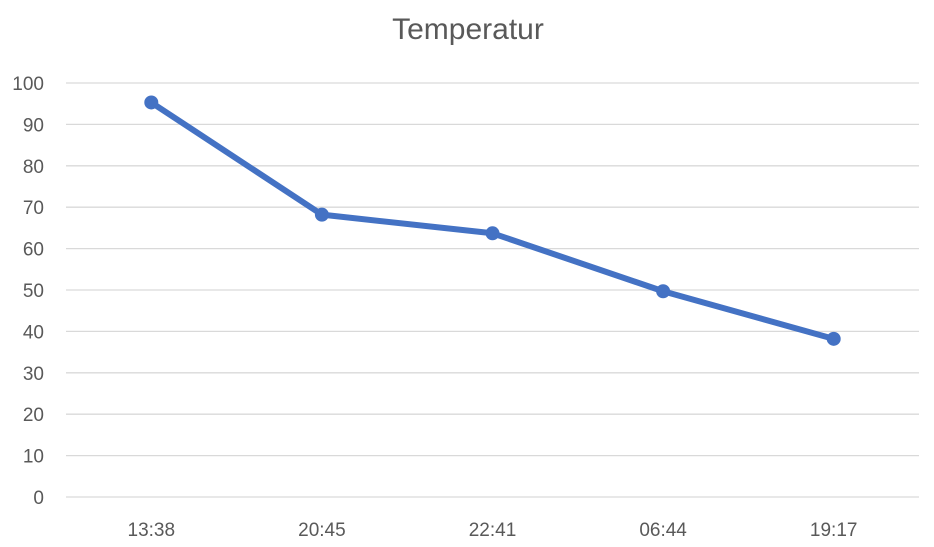 This screenshot has height=547, width=934. I want to click on y-tick-label: 20, so click(33, 415).